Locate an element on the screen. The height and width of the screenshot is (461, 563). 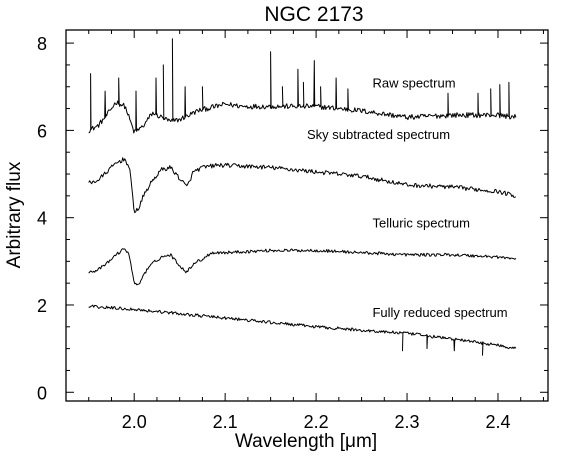
y-axis-label: Arbitrary flux is located at coordinates (14, 214).